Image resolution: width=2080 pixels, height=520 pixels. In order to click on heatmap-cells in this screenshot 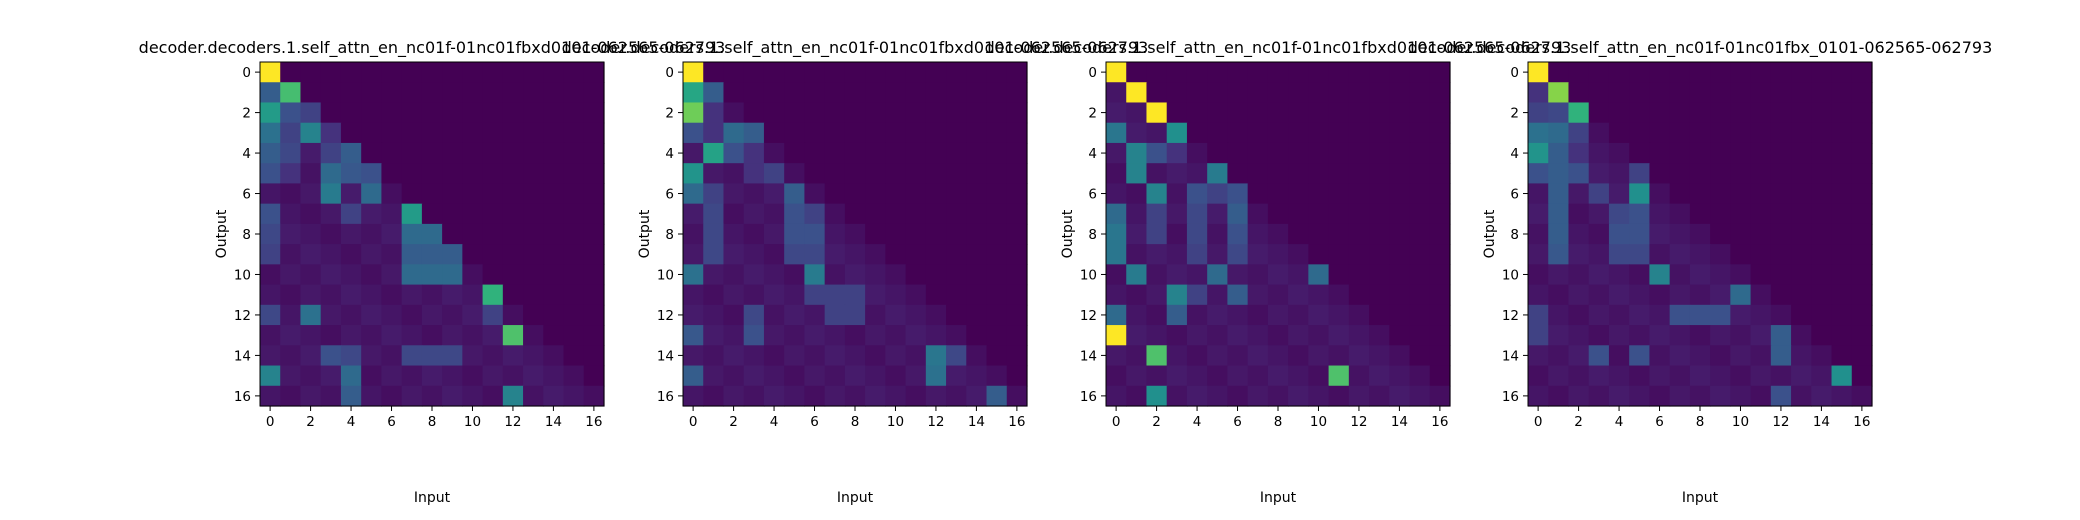, I will do `click(432, 234)`.